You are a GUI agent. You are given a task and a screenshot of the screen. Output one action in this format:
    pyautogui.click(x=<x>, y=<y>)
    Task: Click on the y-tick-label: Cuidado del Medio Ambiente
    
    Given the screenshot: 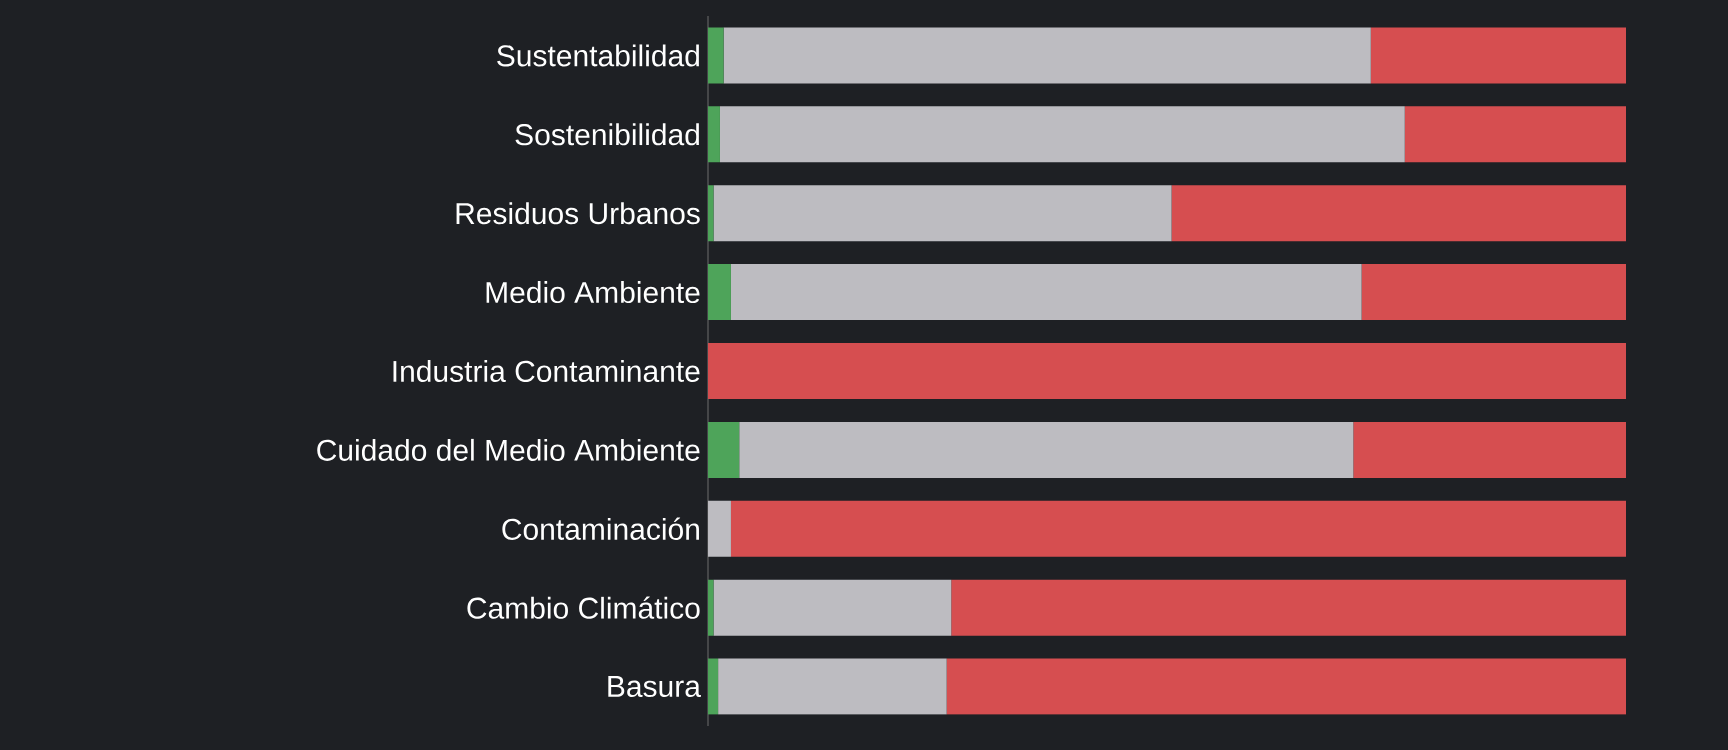 What is the action you would take?
    pyautogui.click(x=508, y=449)
    